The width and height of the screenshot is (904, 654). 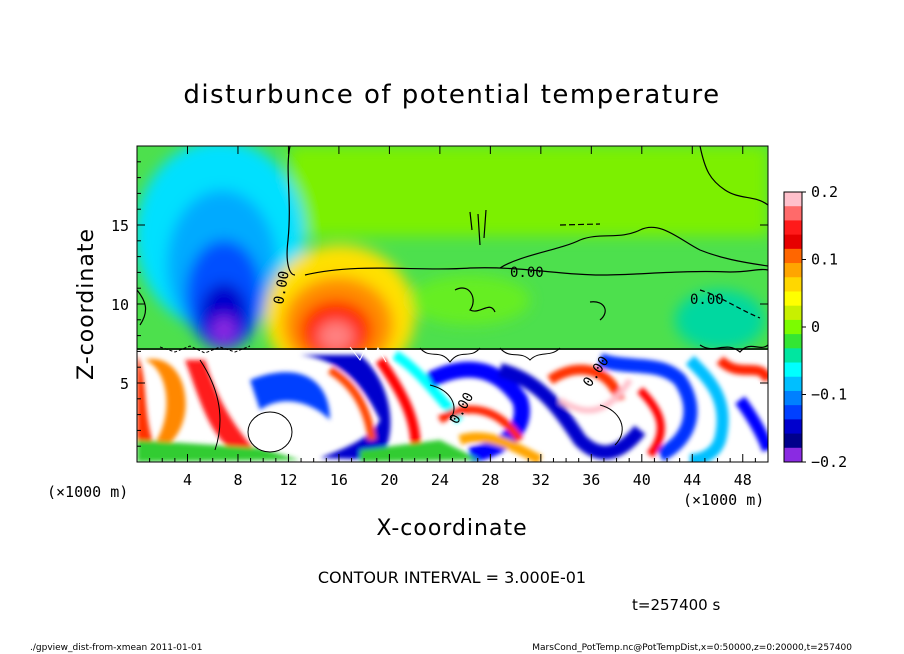 What do you see at coordinates (187, 480) in the screenshot?
I see `x-tick-label: 4` at bounding box center [187, 480].